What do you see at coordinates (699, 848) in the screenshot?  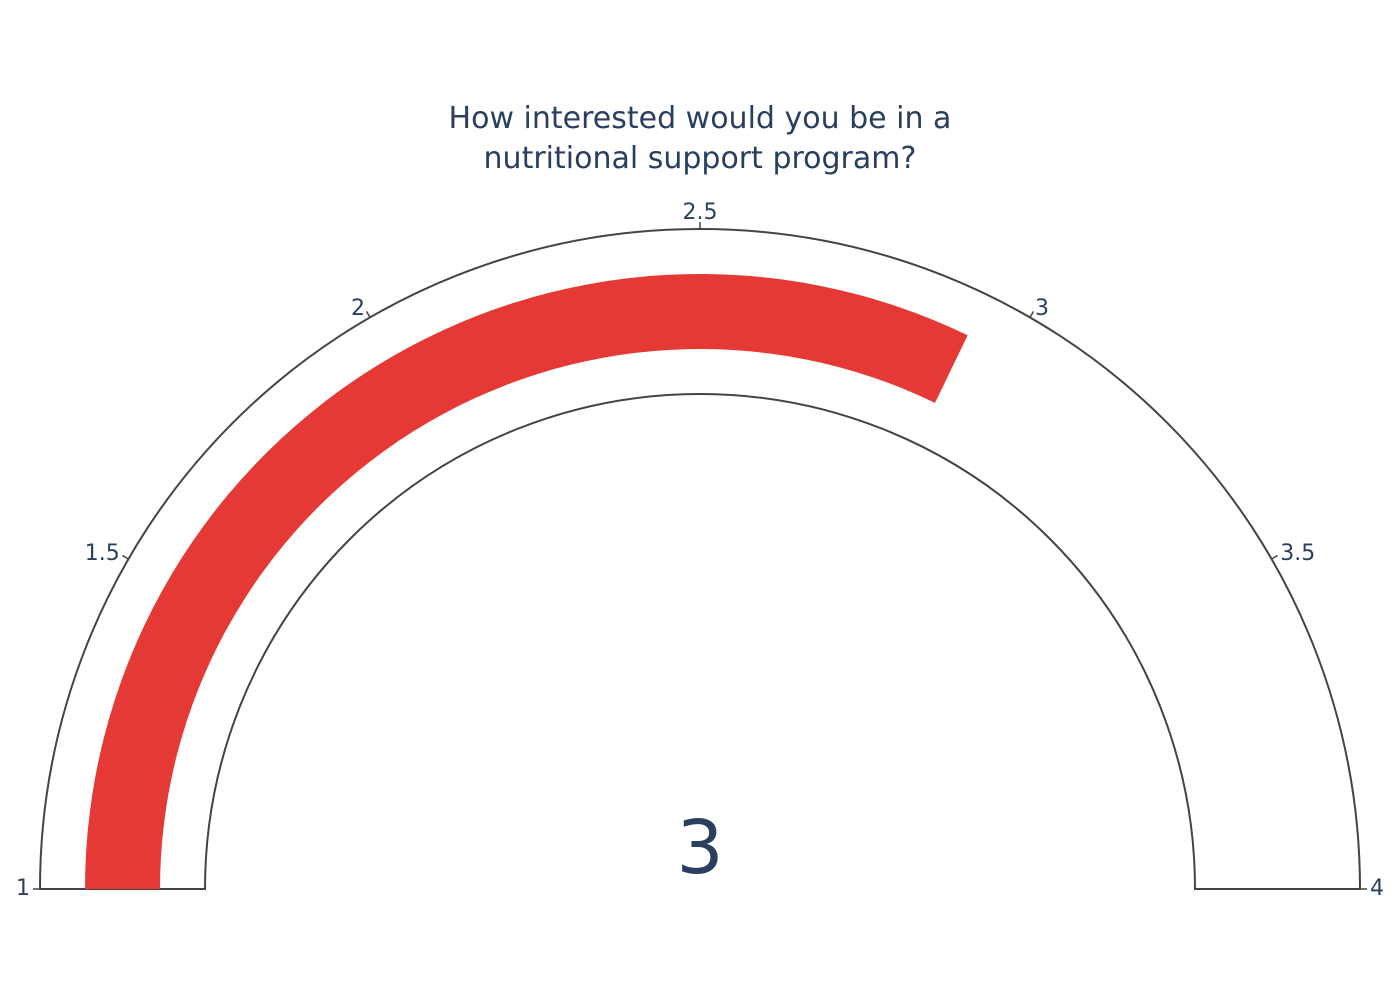 I see `gauge-value-number: 3` at bounding box center [699, 848].